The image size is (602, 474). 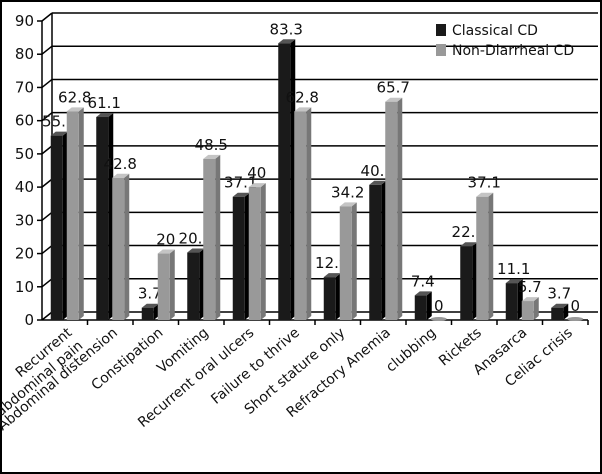 I want to click on data-label: 37.1, so click(x=484, y=183).